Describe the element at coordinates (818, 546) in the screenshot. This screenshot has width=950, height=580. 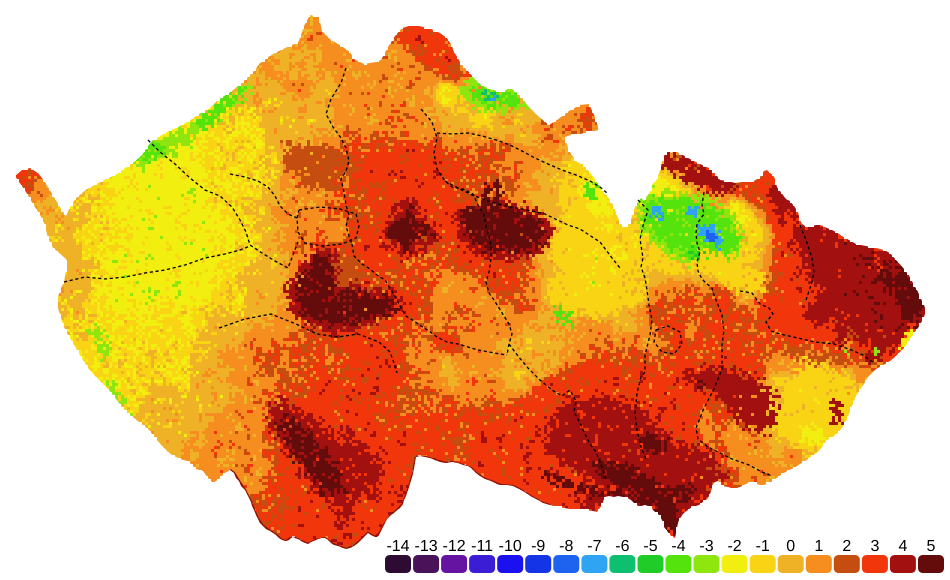
I see `svg-text: 1` at that location.